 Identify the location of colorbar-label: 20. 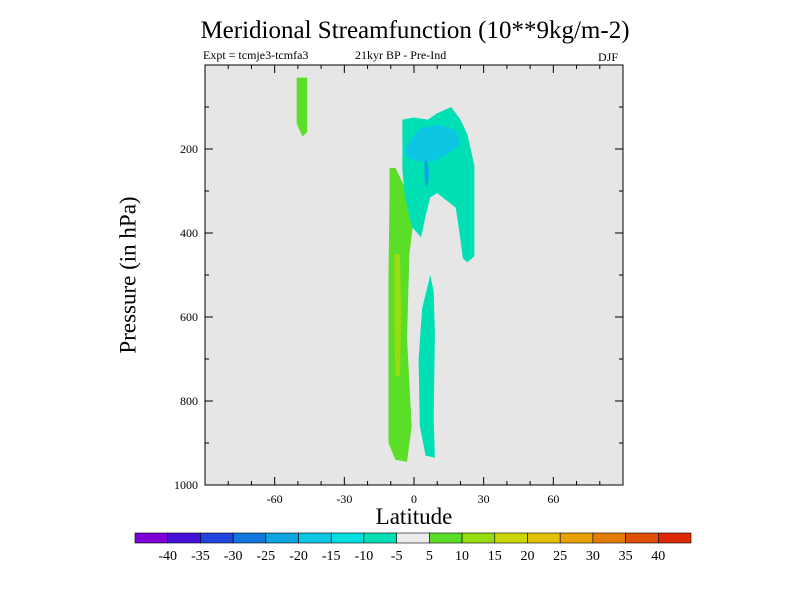
(527, 556).